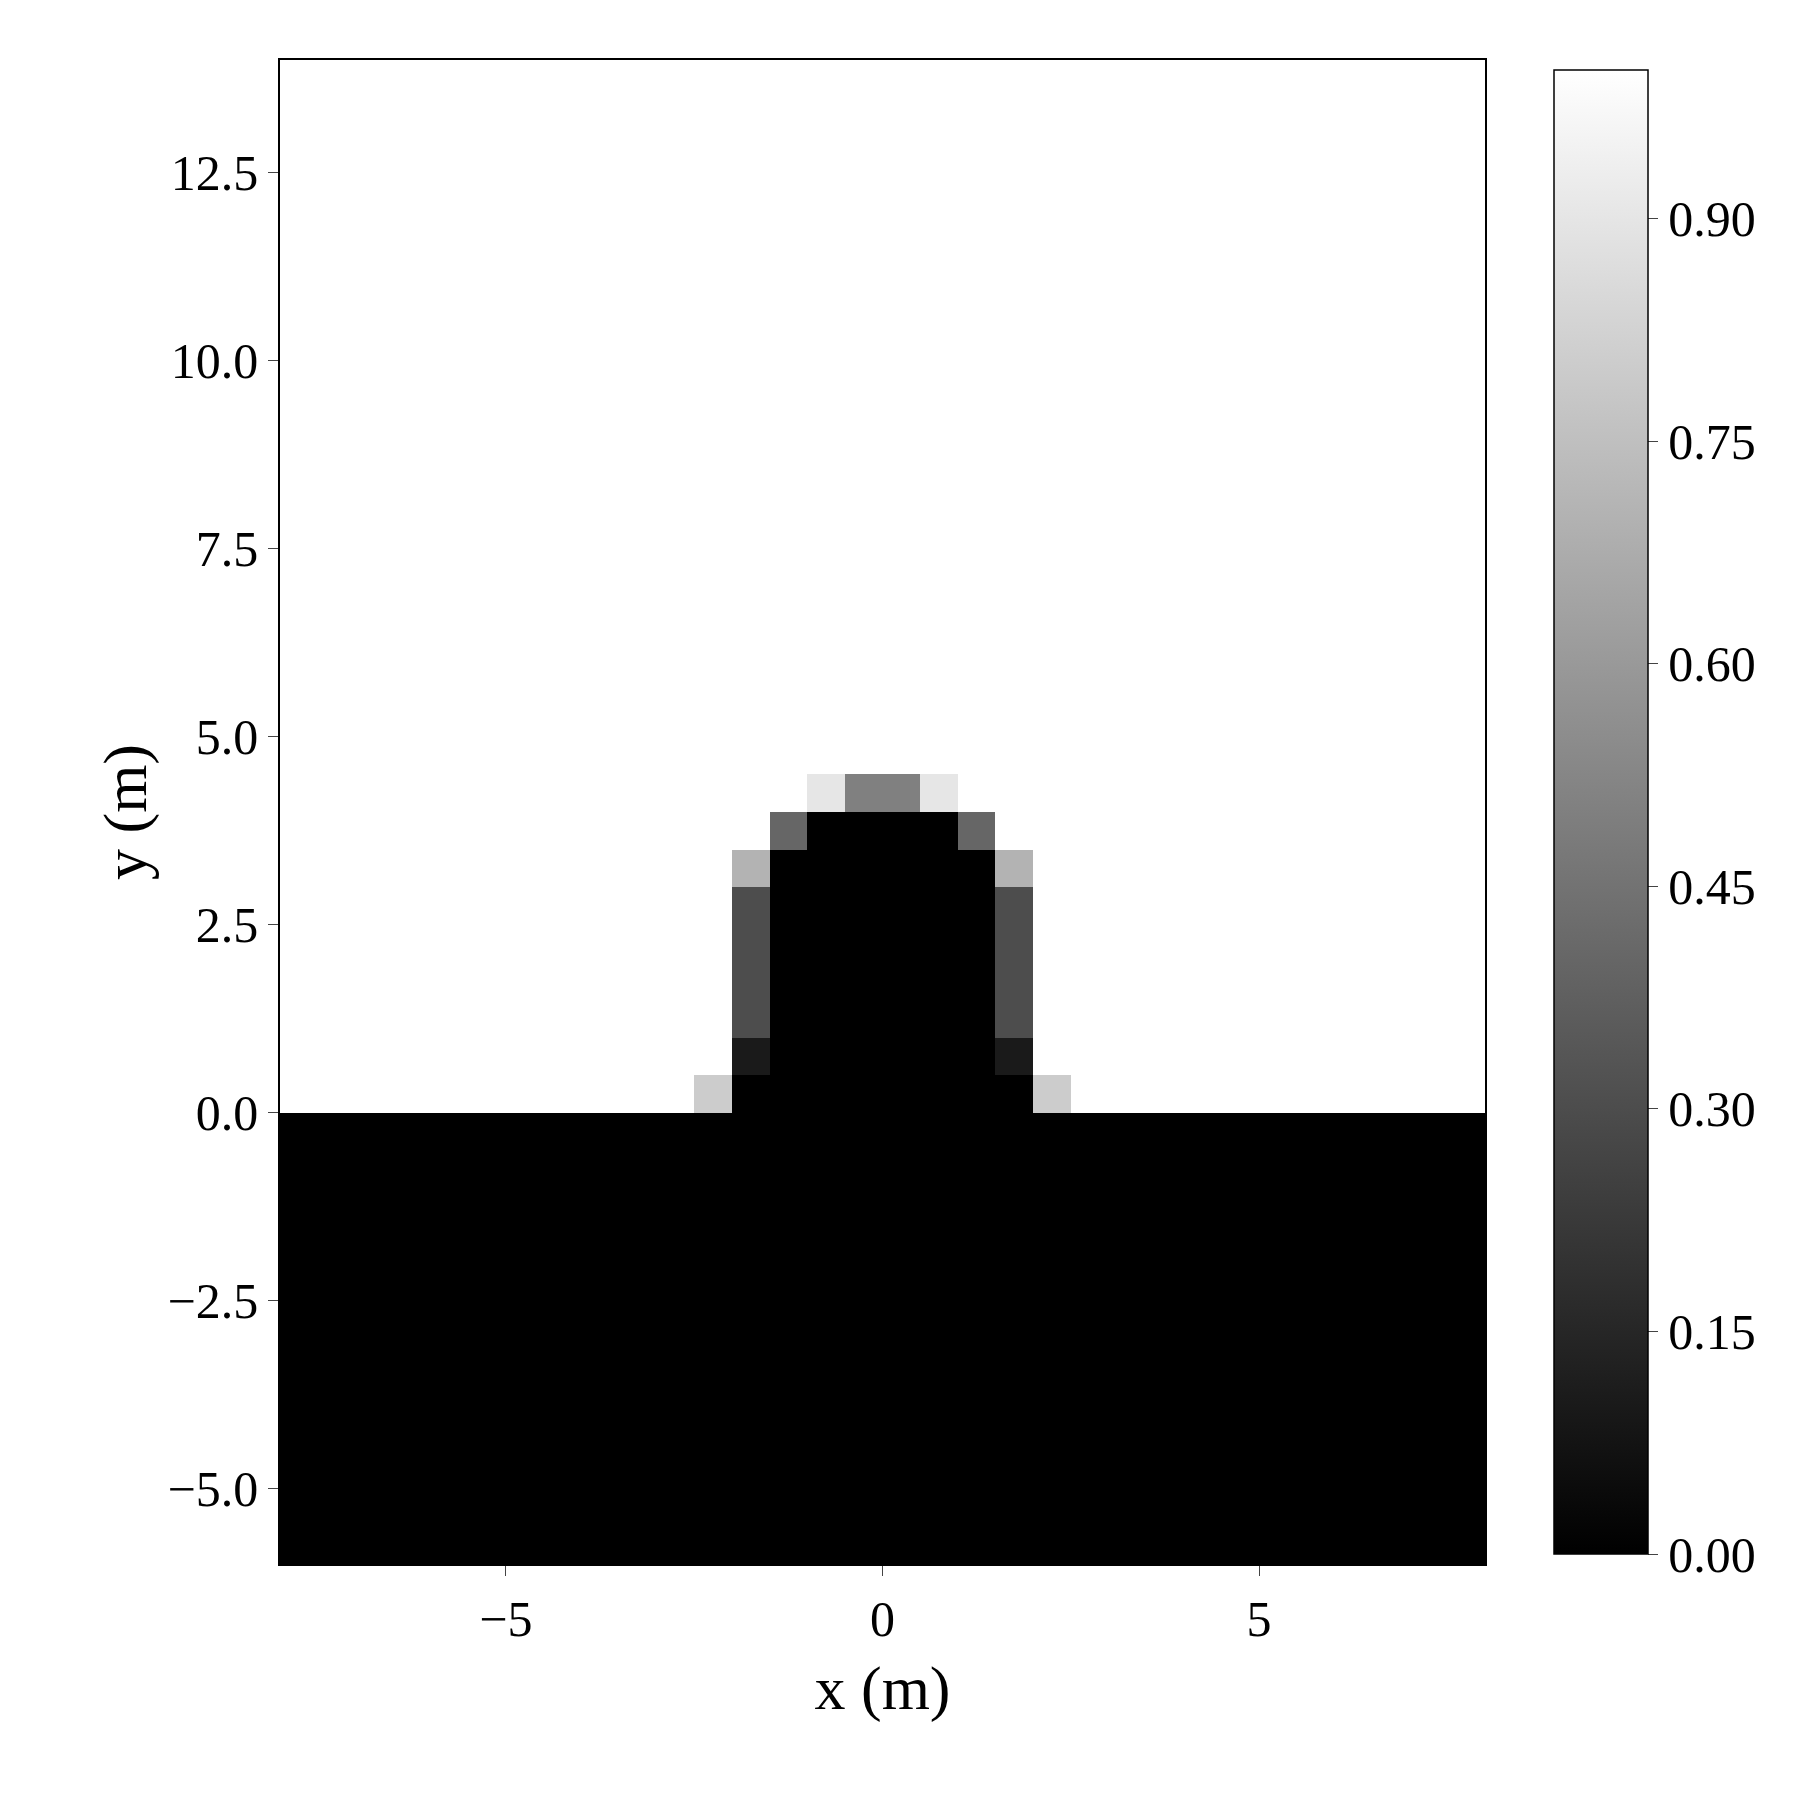 The height and width of the screenshot is (1800, 1800). I want to click on y-tick-label: −5.0, so click(213, 1489).